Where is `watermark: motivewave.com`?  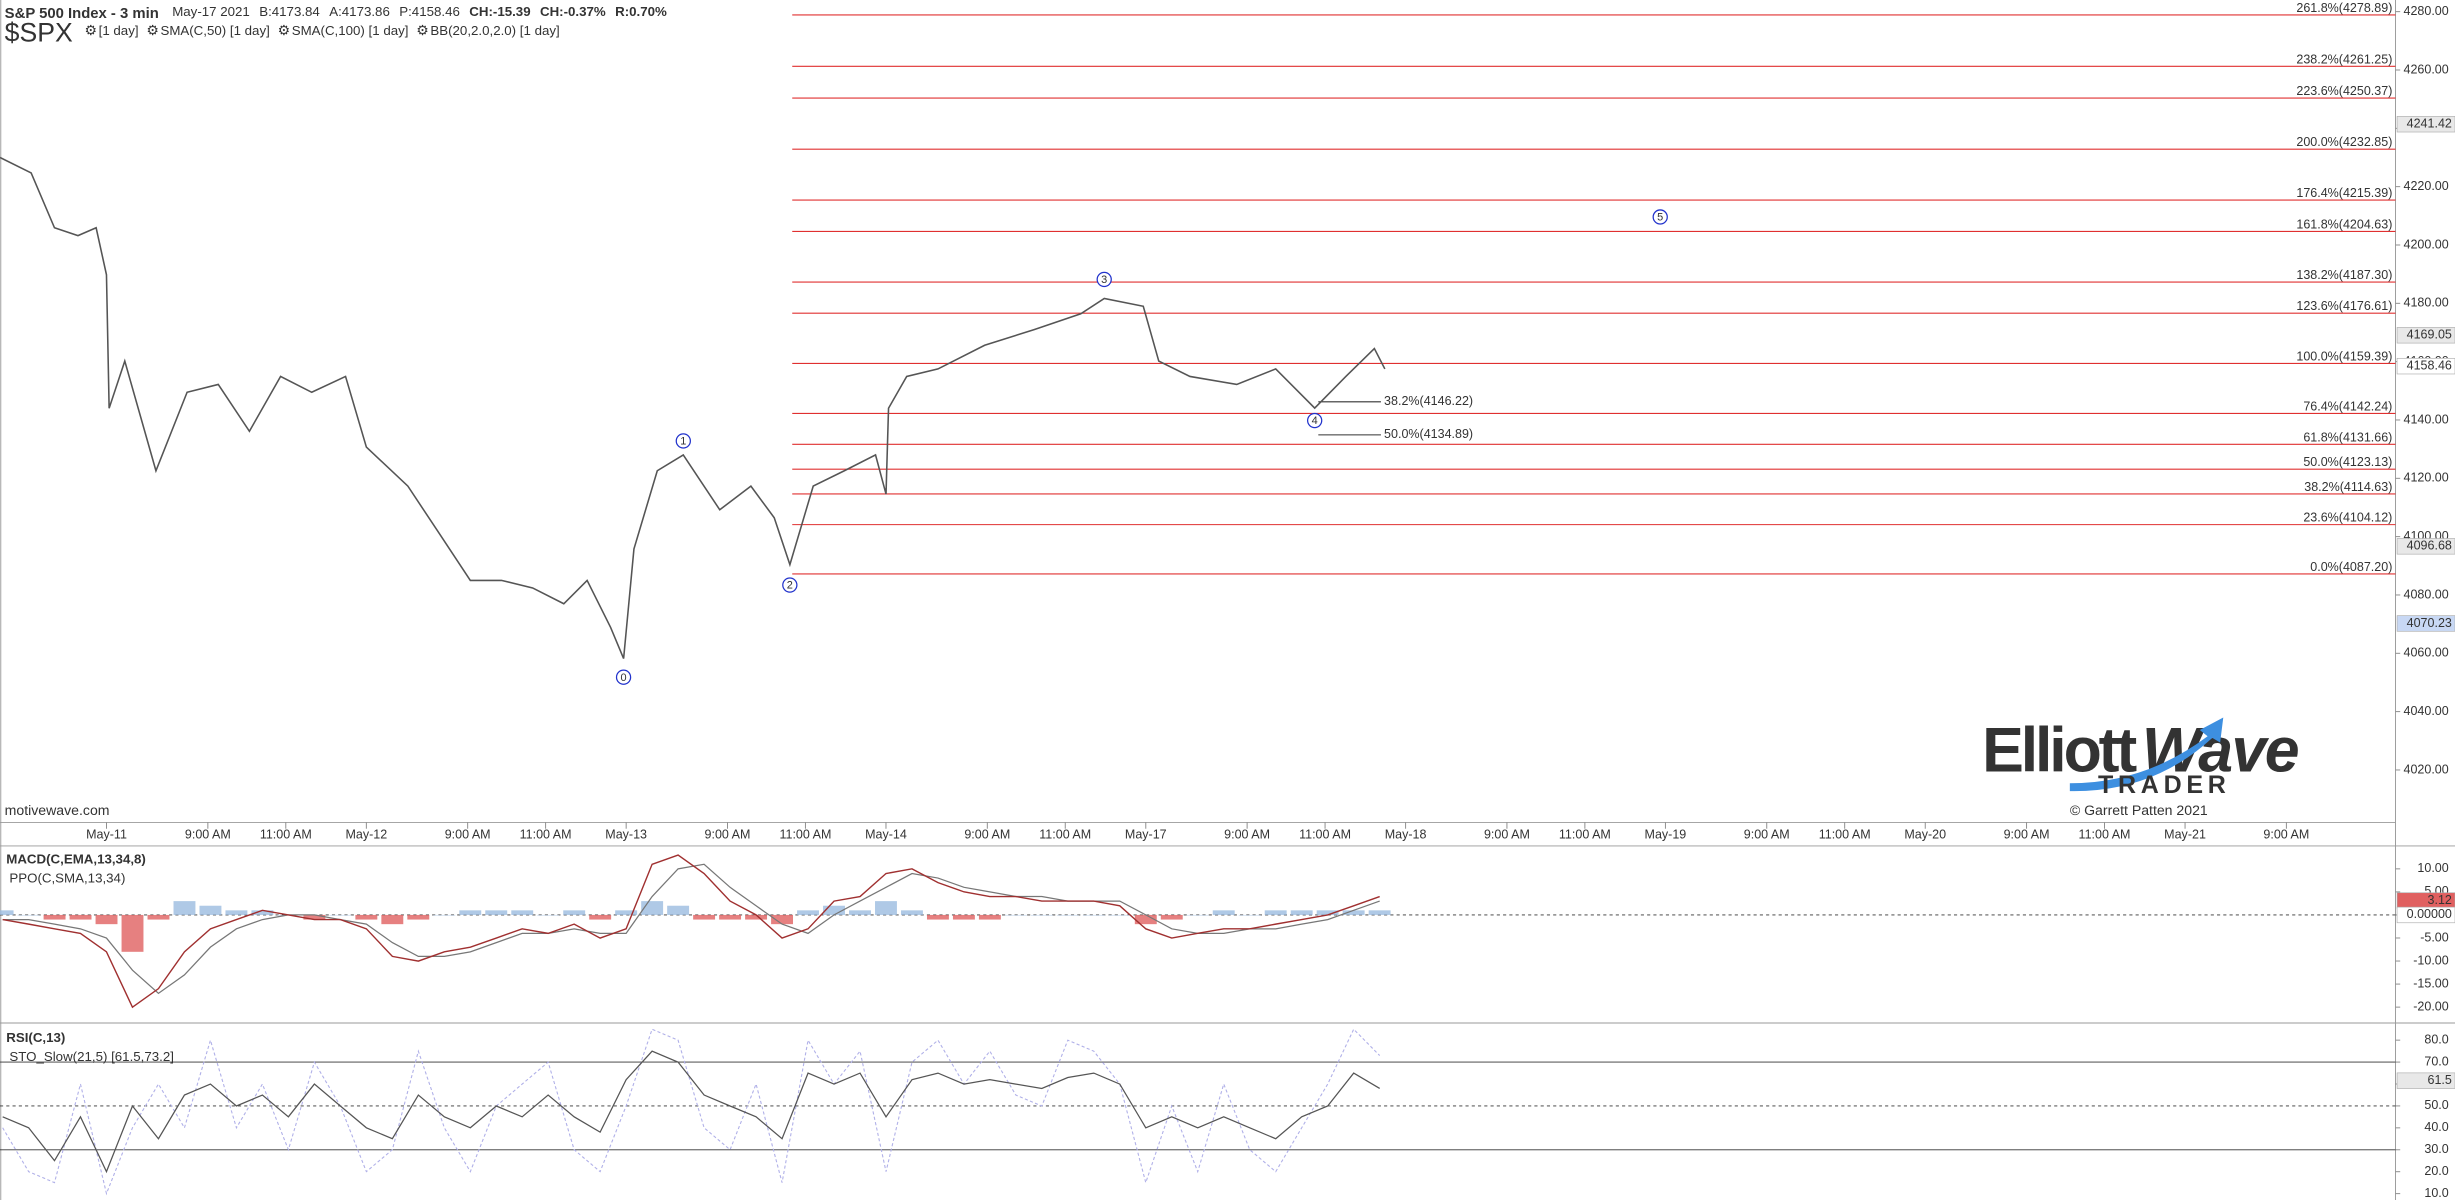
watermark: motivewave.com is located at coordinates (57, 810).